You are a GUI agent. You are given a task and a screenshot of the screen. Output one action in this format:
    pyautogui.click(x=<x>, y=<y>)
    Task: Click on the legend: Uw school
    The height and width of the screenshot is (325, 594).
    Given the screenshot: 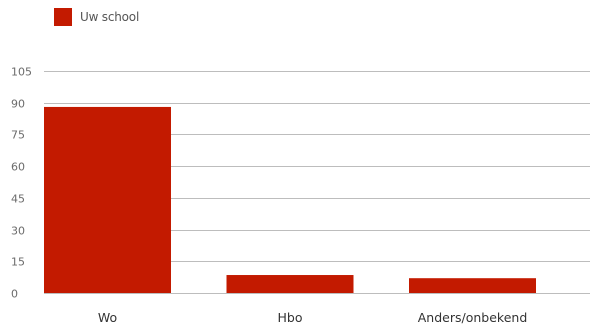 What is the action you would take?
    pyautogui.click(x=96, y=17)
    